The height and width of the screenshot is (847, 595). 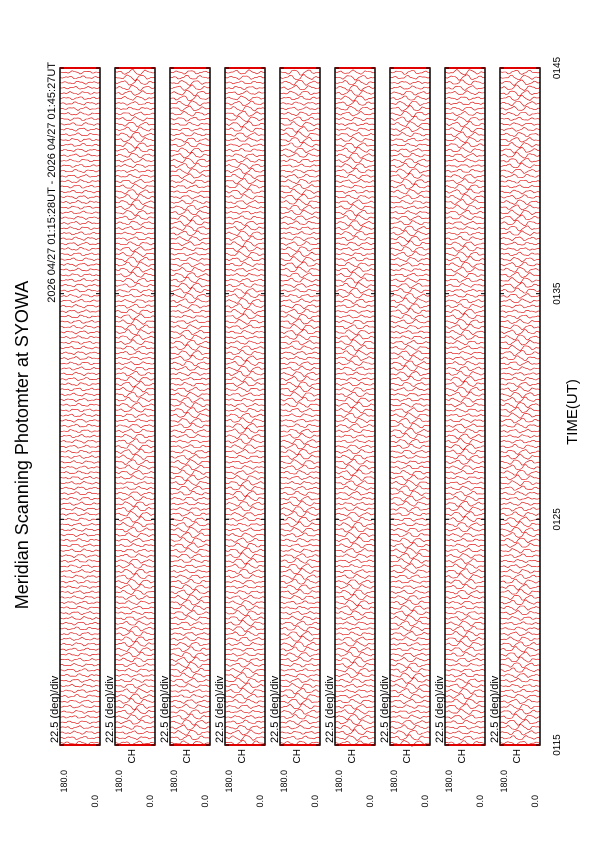 I want to click on x-tick-label: 0115, so click(x=557, y=745).